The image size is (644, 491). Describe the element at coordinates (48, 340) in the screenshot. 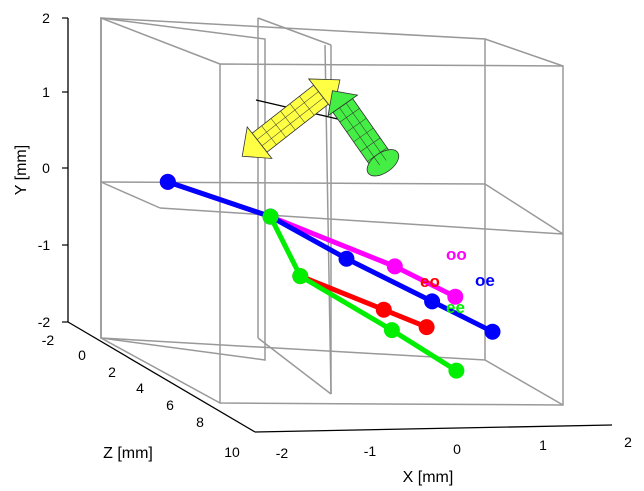

I see `z-tick-label: -2` at that location.